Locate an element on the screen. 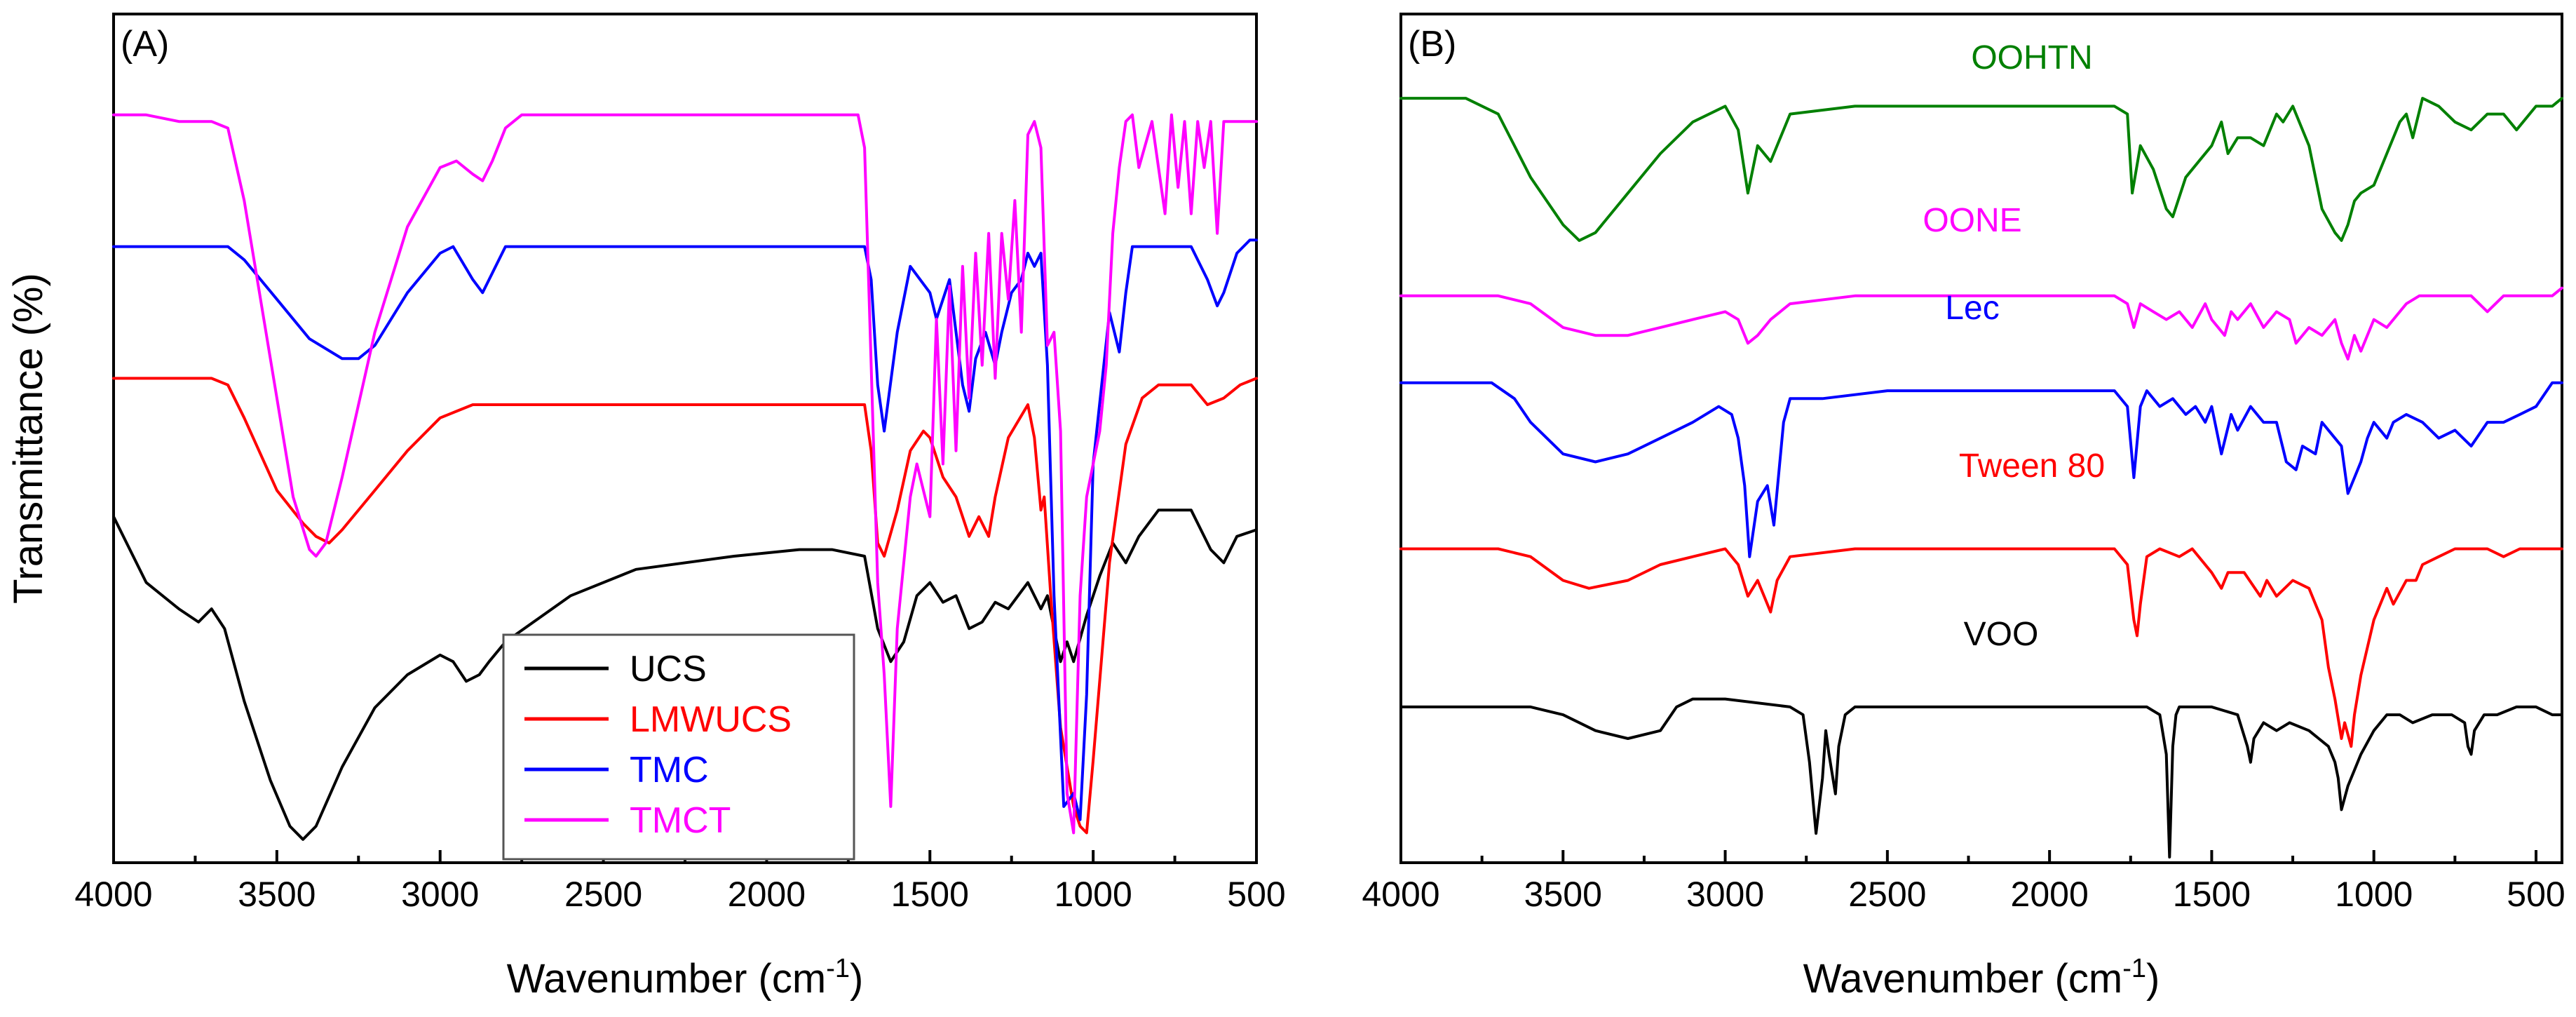  panel-b-x-axis-label: Wavenumber (cm-1) is located at coordinates (1981, 978).